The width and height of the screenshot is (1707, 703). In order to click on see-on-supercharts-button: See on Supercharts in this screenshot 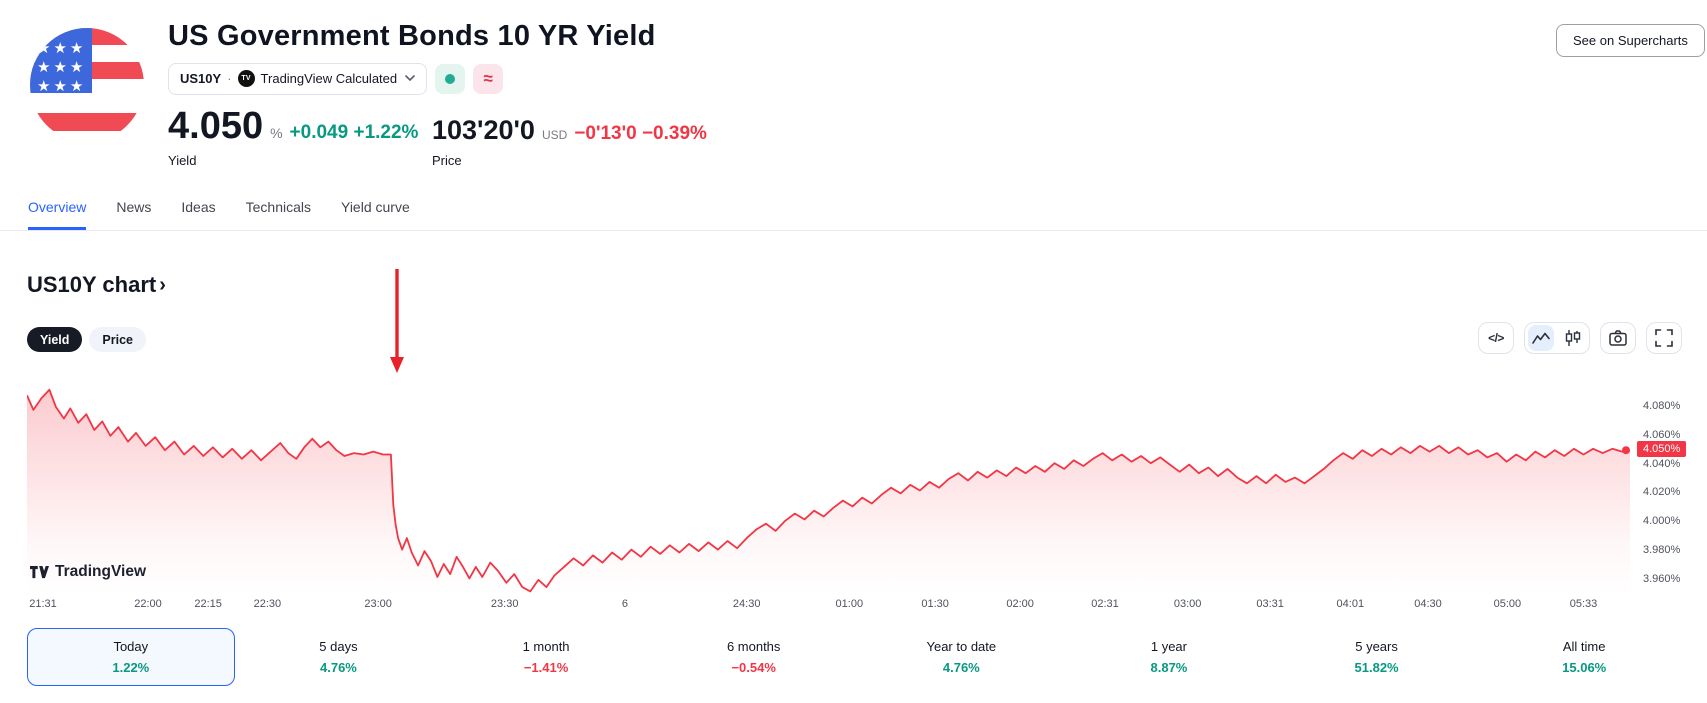, I will do `click(1630, 40)`.